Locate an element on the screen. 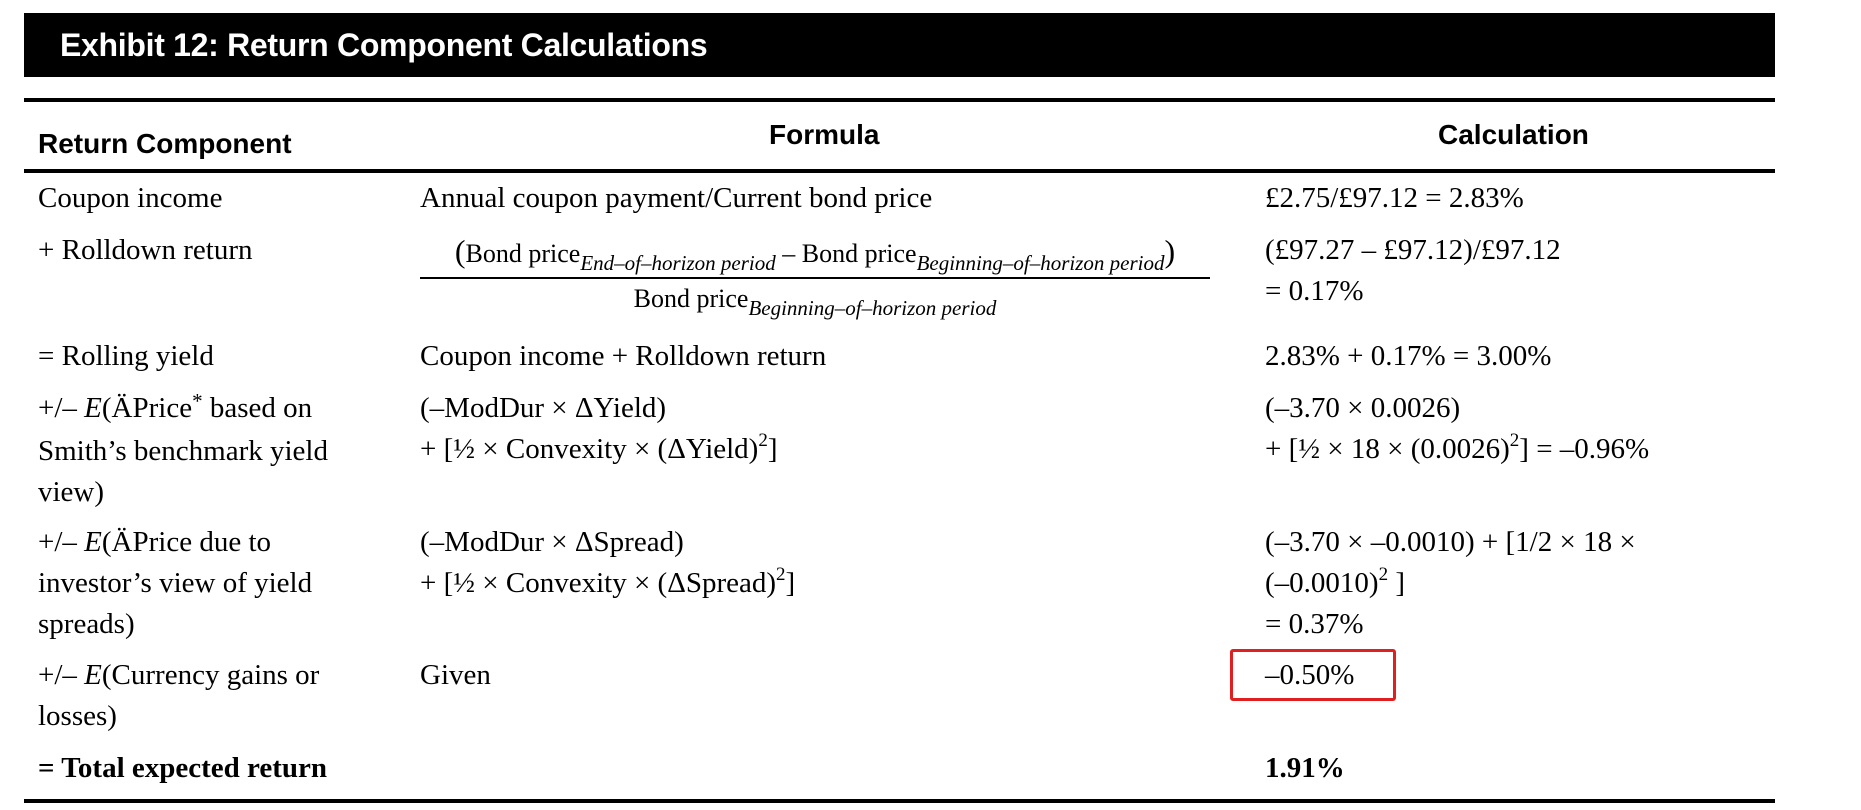 This screenshot has width=1861, height=810. fraction-denominator: Bond priceBeginning–of–horizon period is located at coordinates (815, 302).